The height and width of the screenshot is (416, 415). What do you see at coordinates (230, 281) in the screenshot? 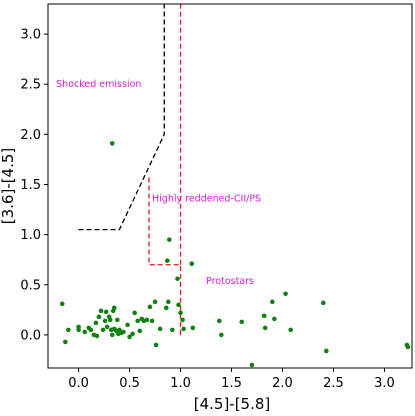
I see `annotation-label: Protostars` at bounding box center [230, 281].